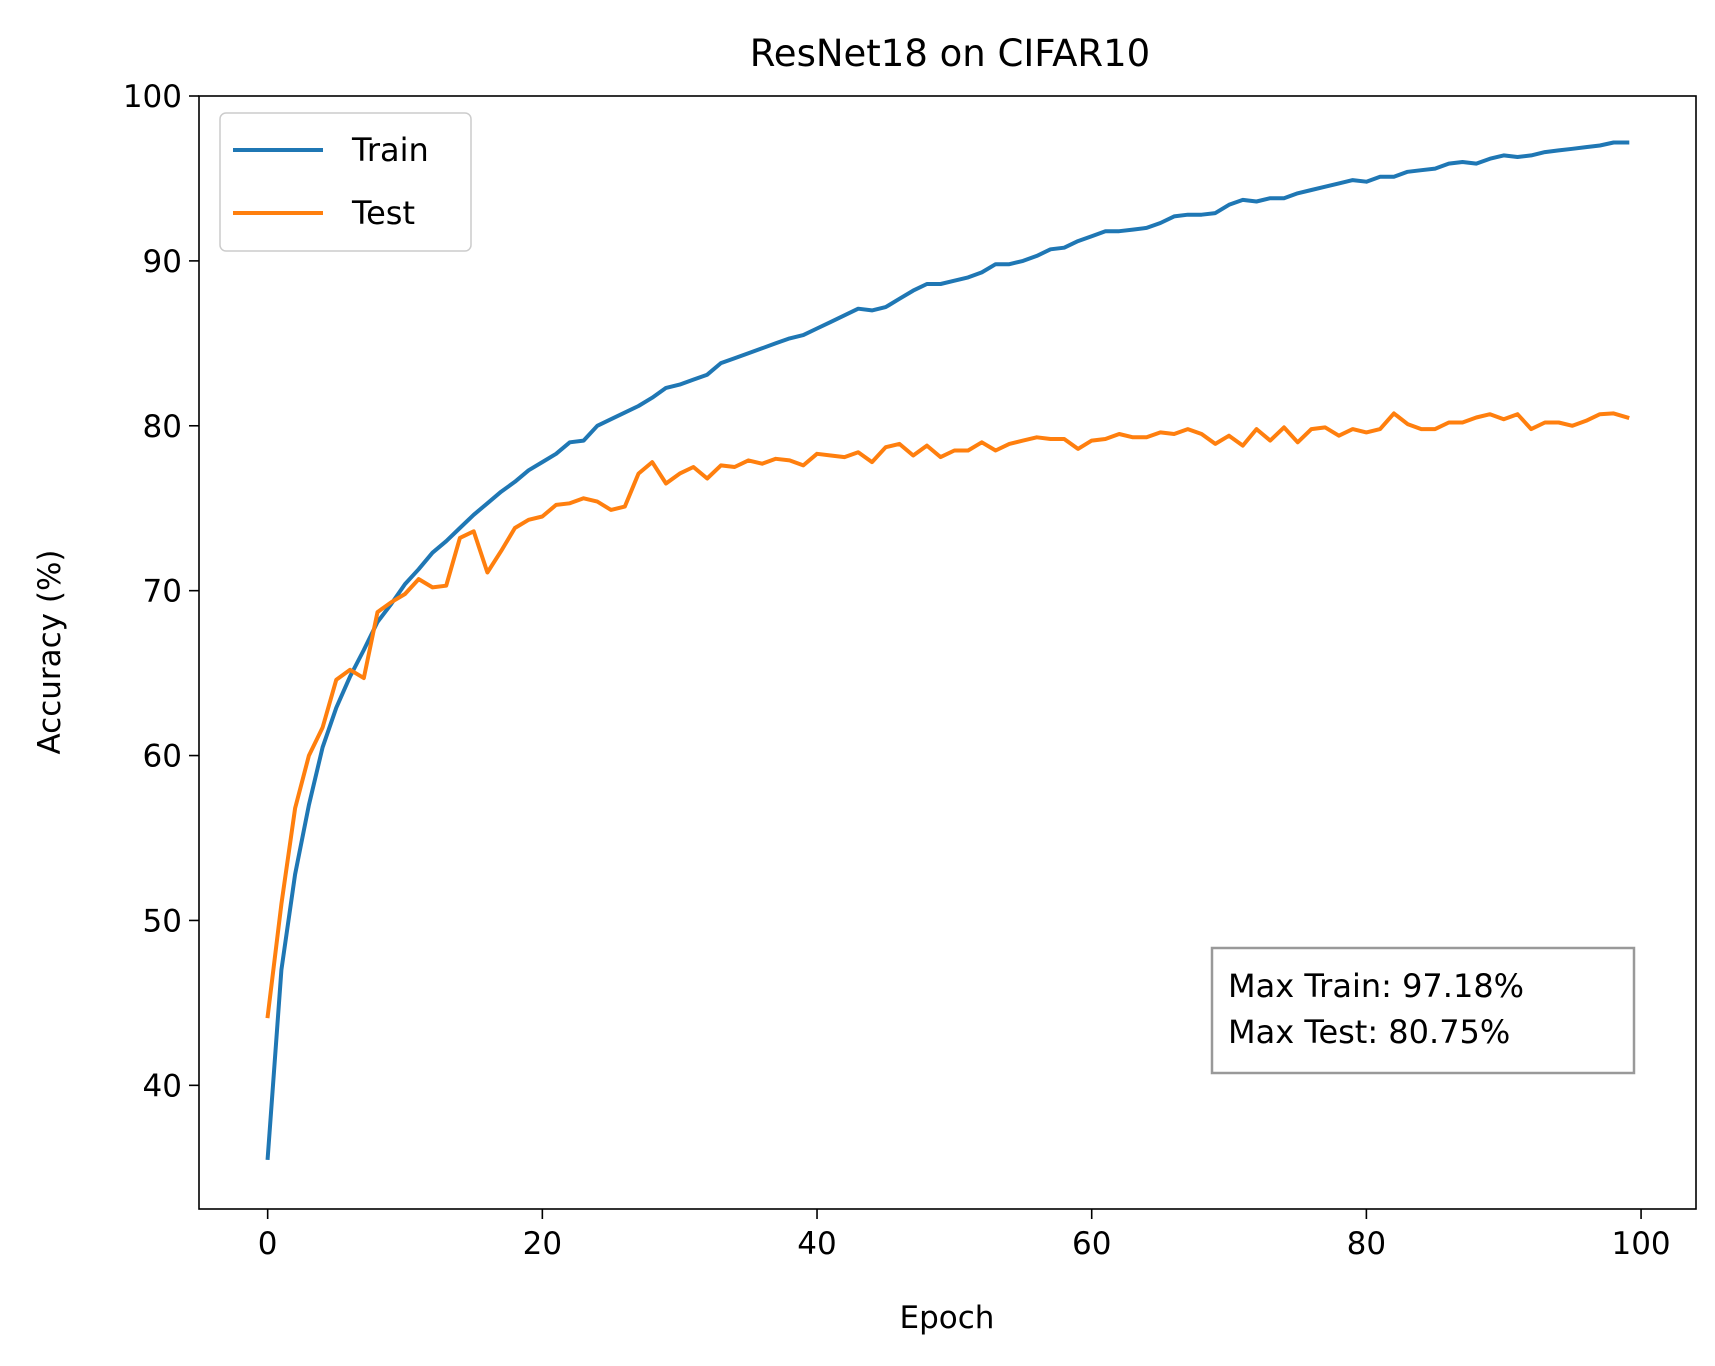 The height and width of the screenshot is (1366, 1715). What do you see at coordinates (152, 97) in the screenshot?
I see `y-tick-label: 100` at bounding box center [152, 97].